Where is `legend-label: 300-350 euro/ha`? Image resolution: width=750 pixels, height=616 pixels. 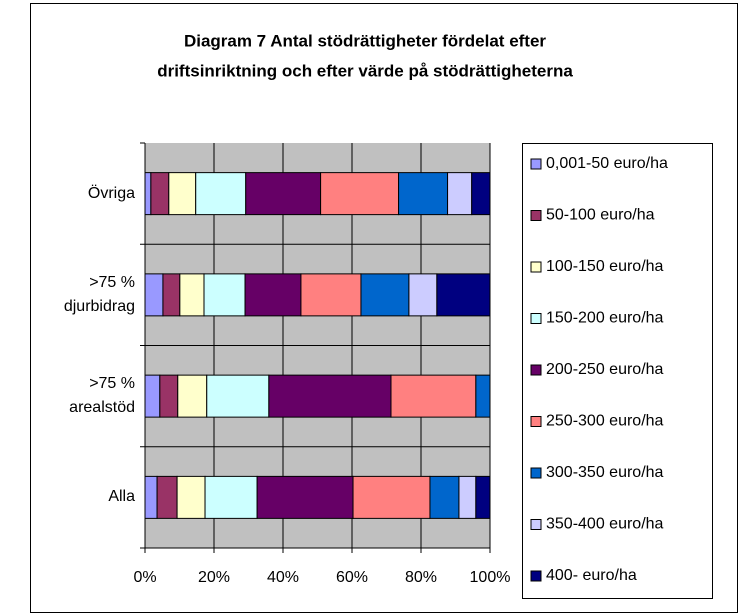
legend-label: 300-350 euro/ha is located at coordinates (605, 472).